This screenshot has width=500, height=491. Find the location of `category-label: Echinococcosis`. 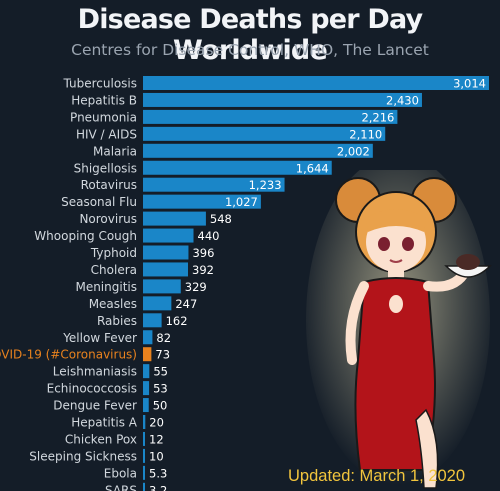

category-label: Echinococcosis is located at coordinates (92, 389).